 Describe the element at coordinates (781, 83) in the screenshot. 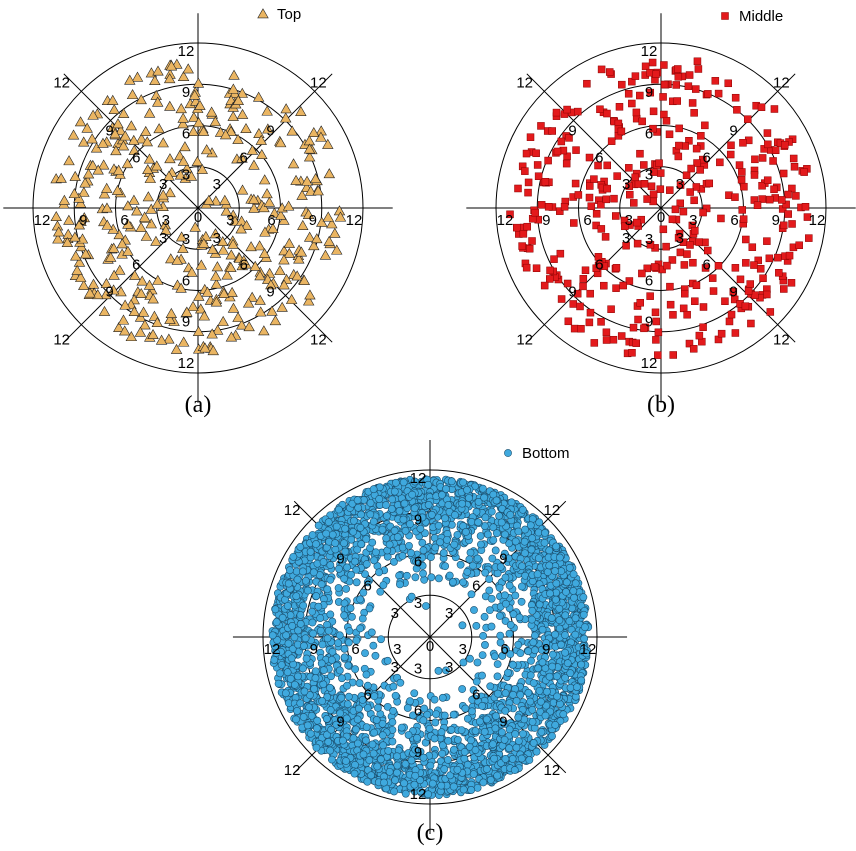

I see `tick-label: 12` at that location.